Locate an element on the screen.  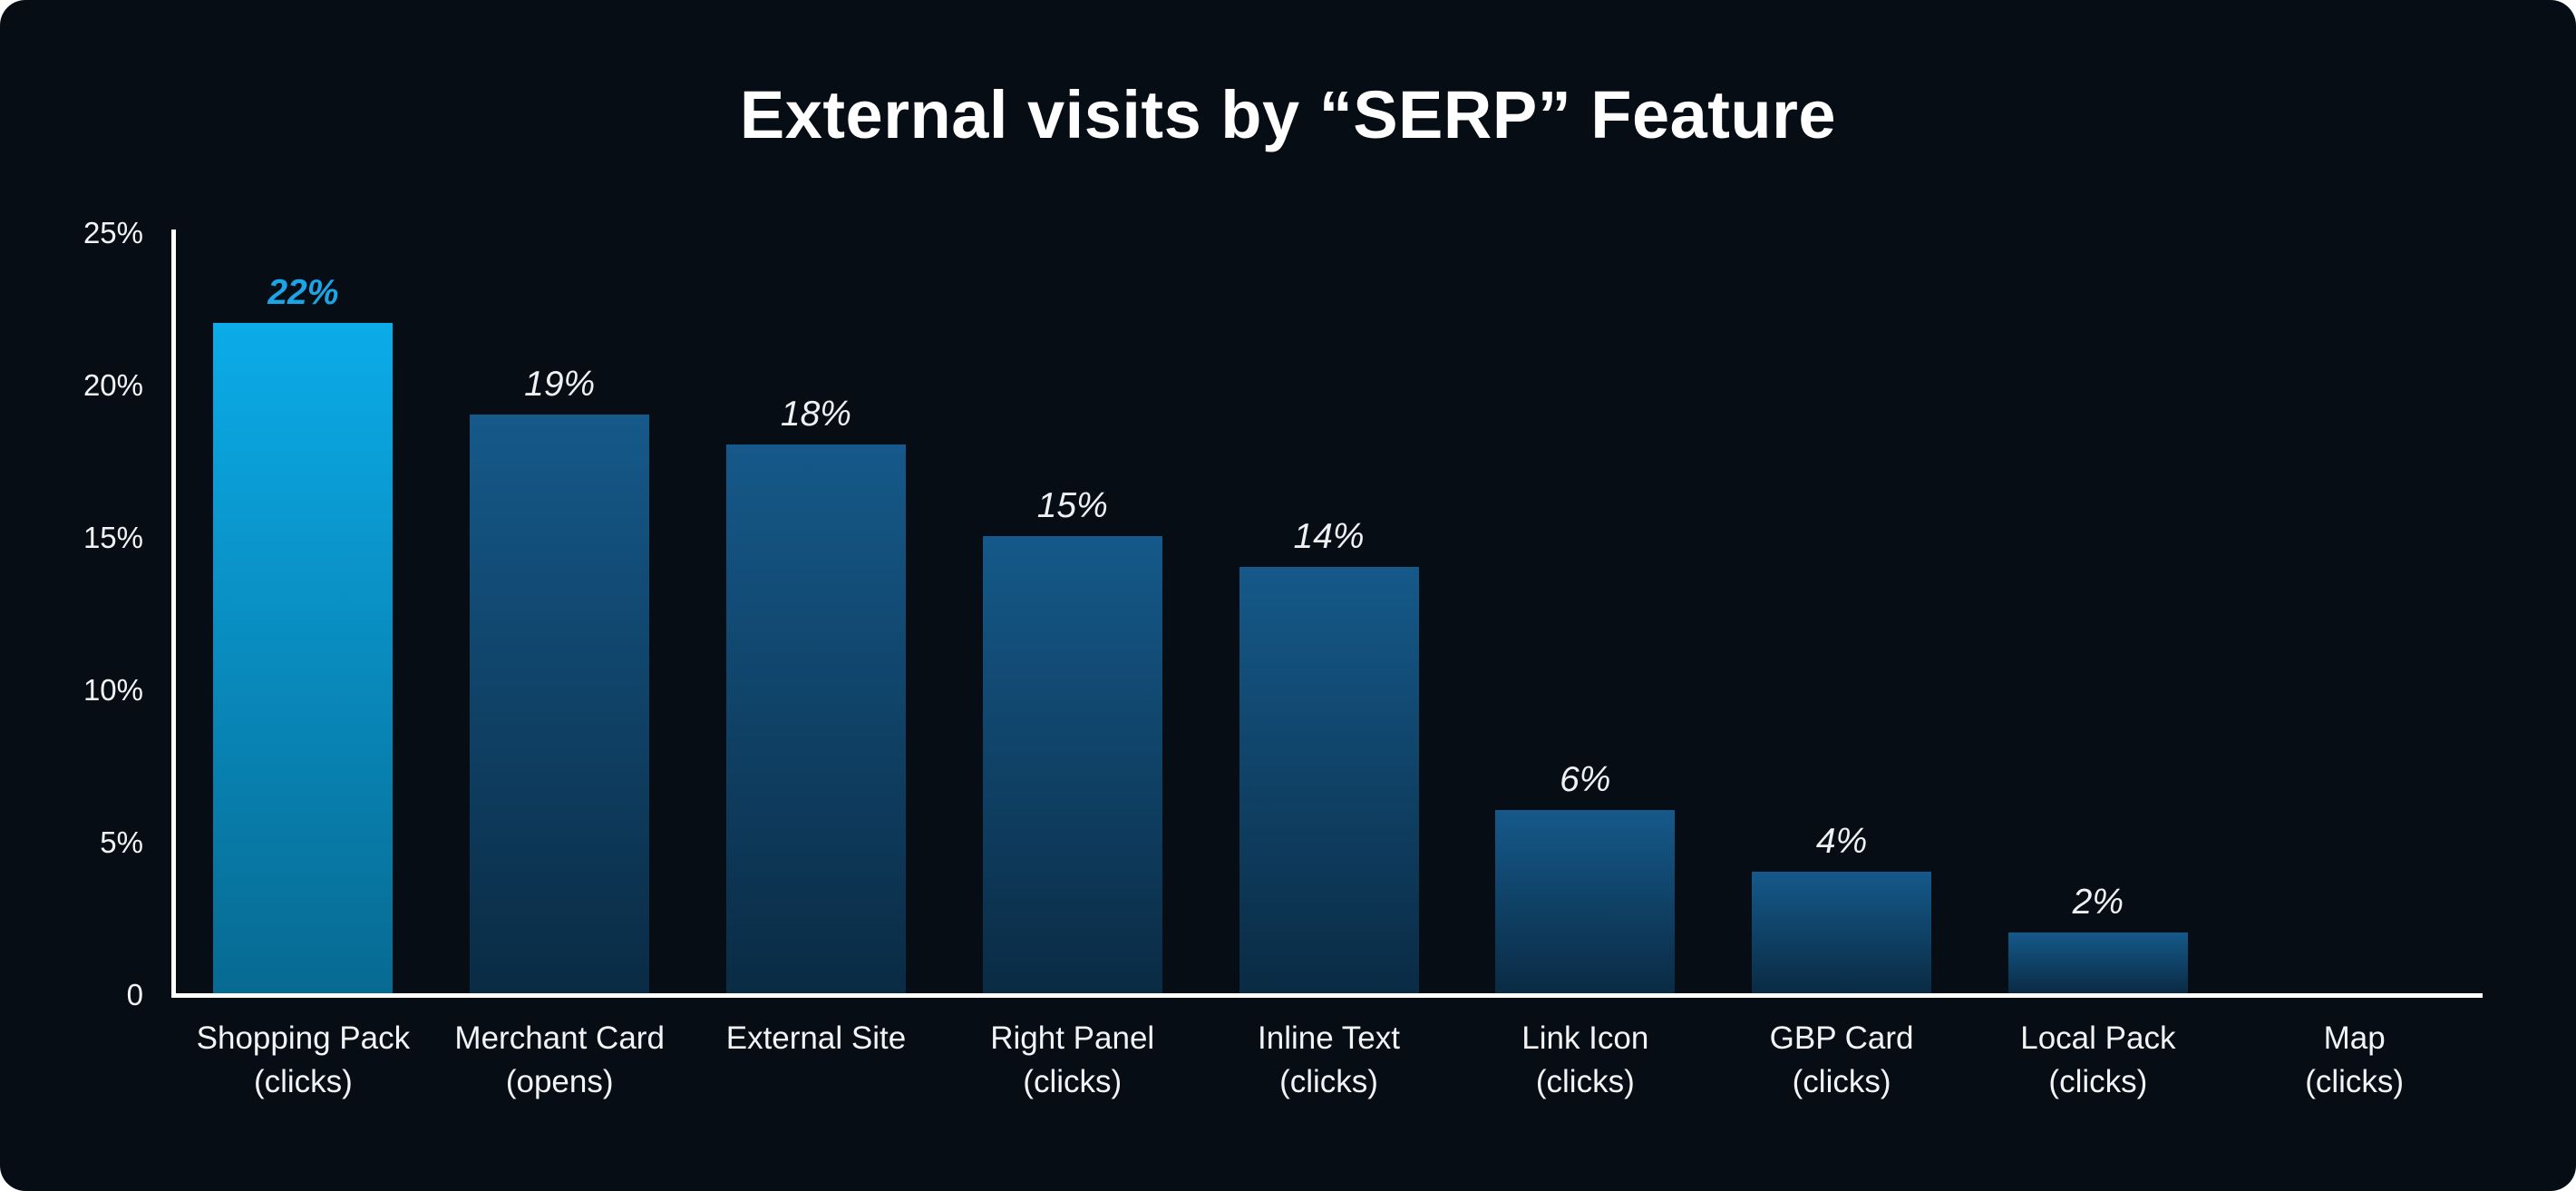
category-label: Link Icon (clicks) is located at coordinates (1585, 1060).